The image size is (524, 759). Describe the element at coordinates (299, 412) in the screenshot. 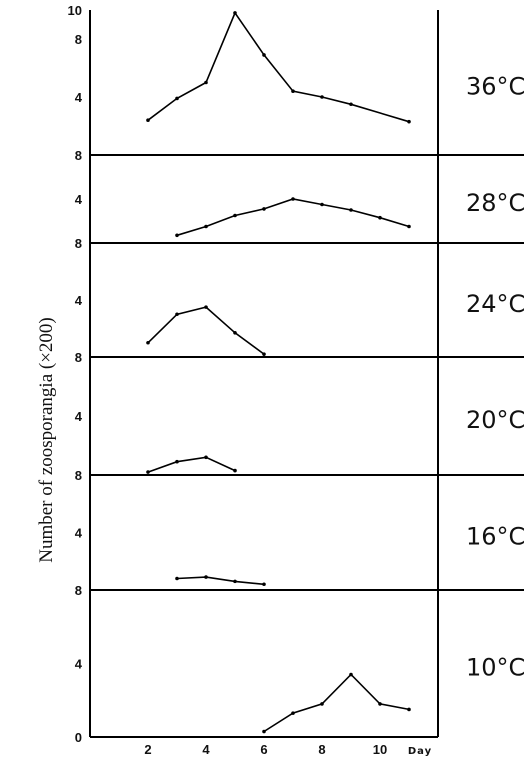

I see `panel-20c: 8 4 20°C` at that location.